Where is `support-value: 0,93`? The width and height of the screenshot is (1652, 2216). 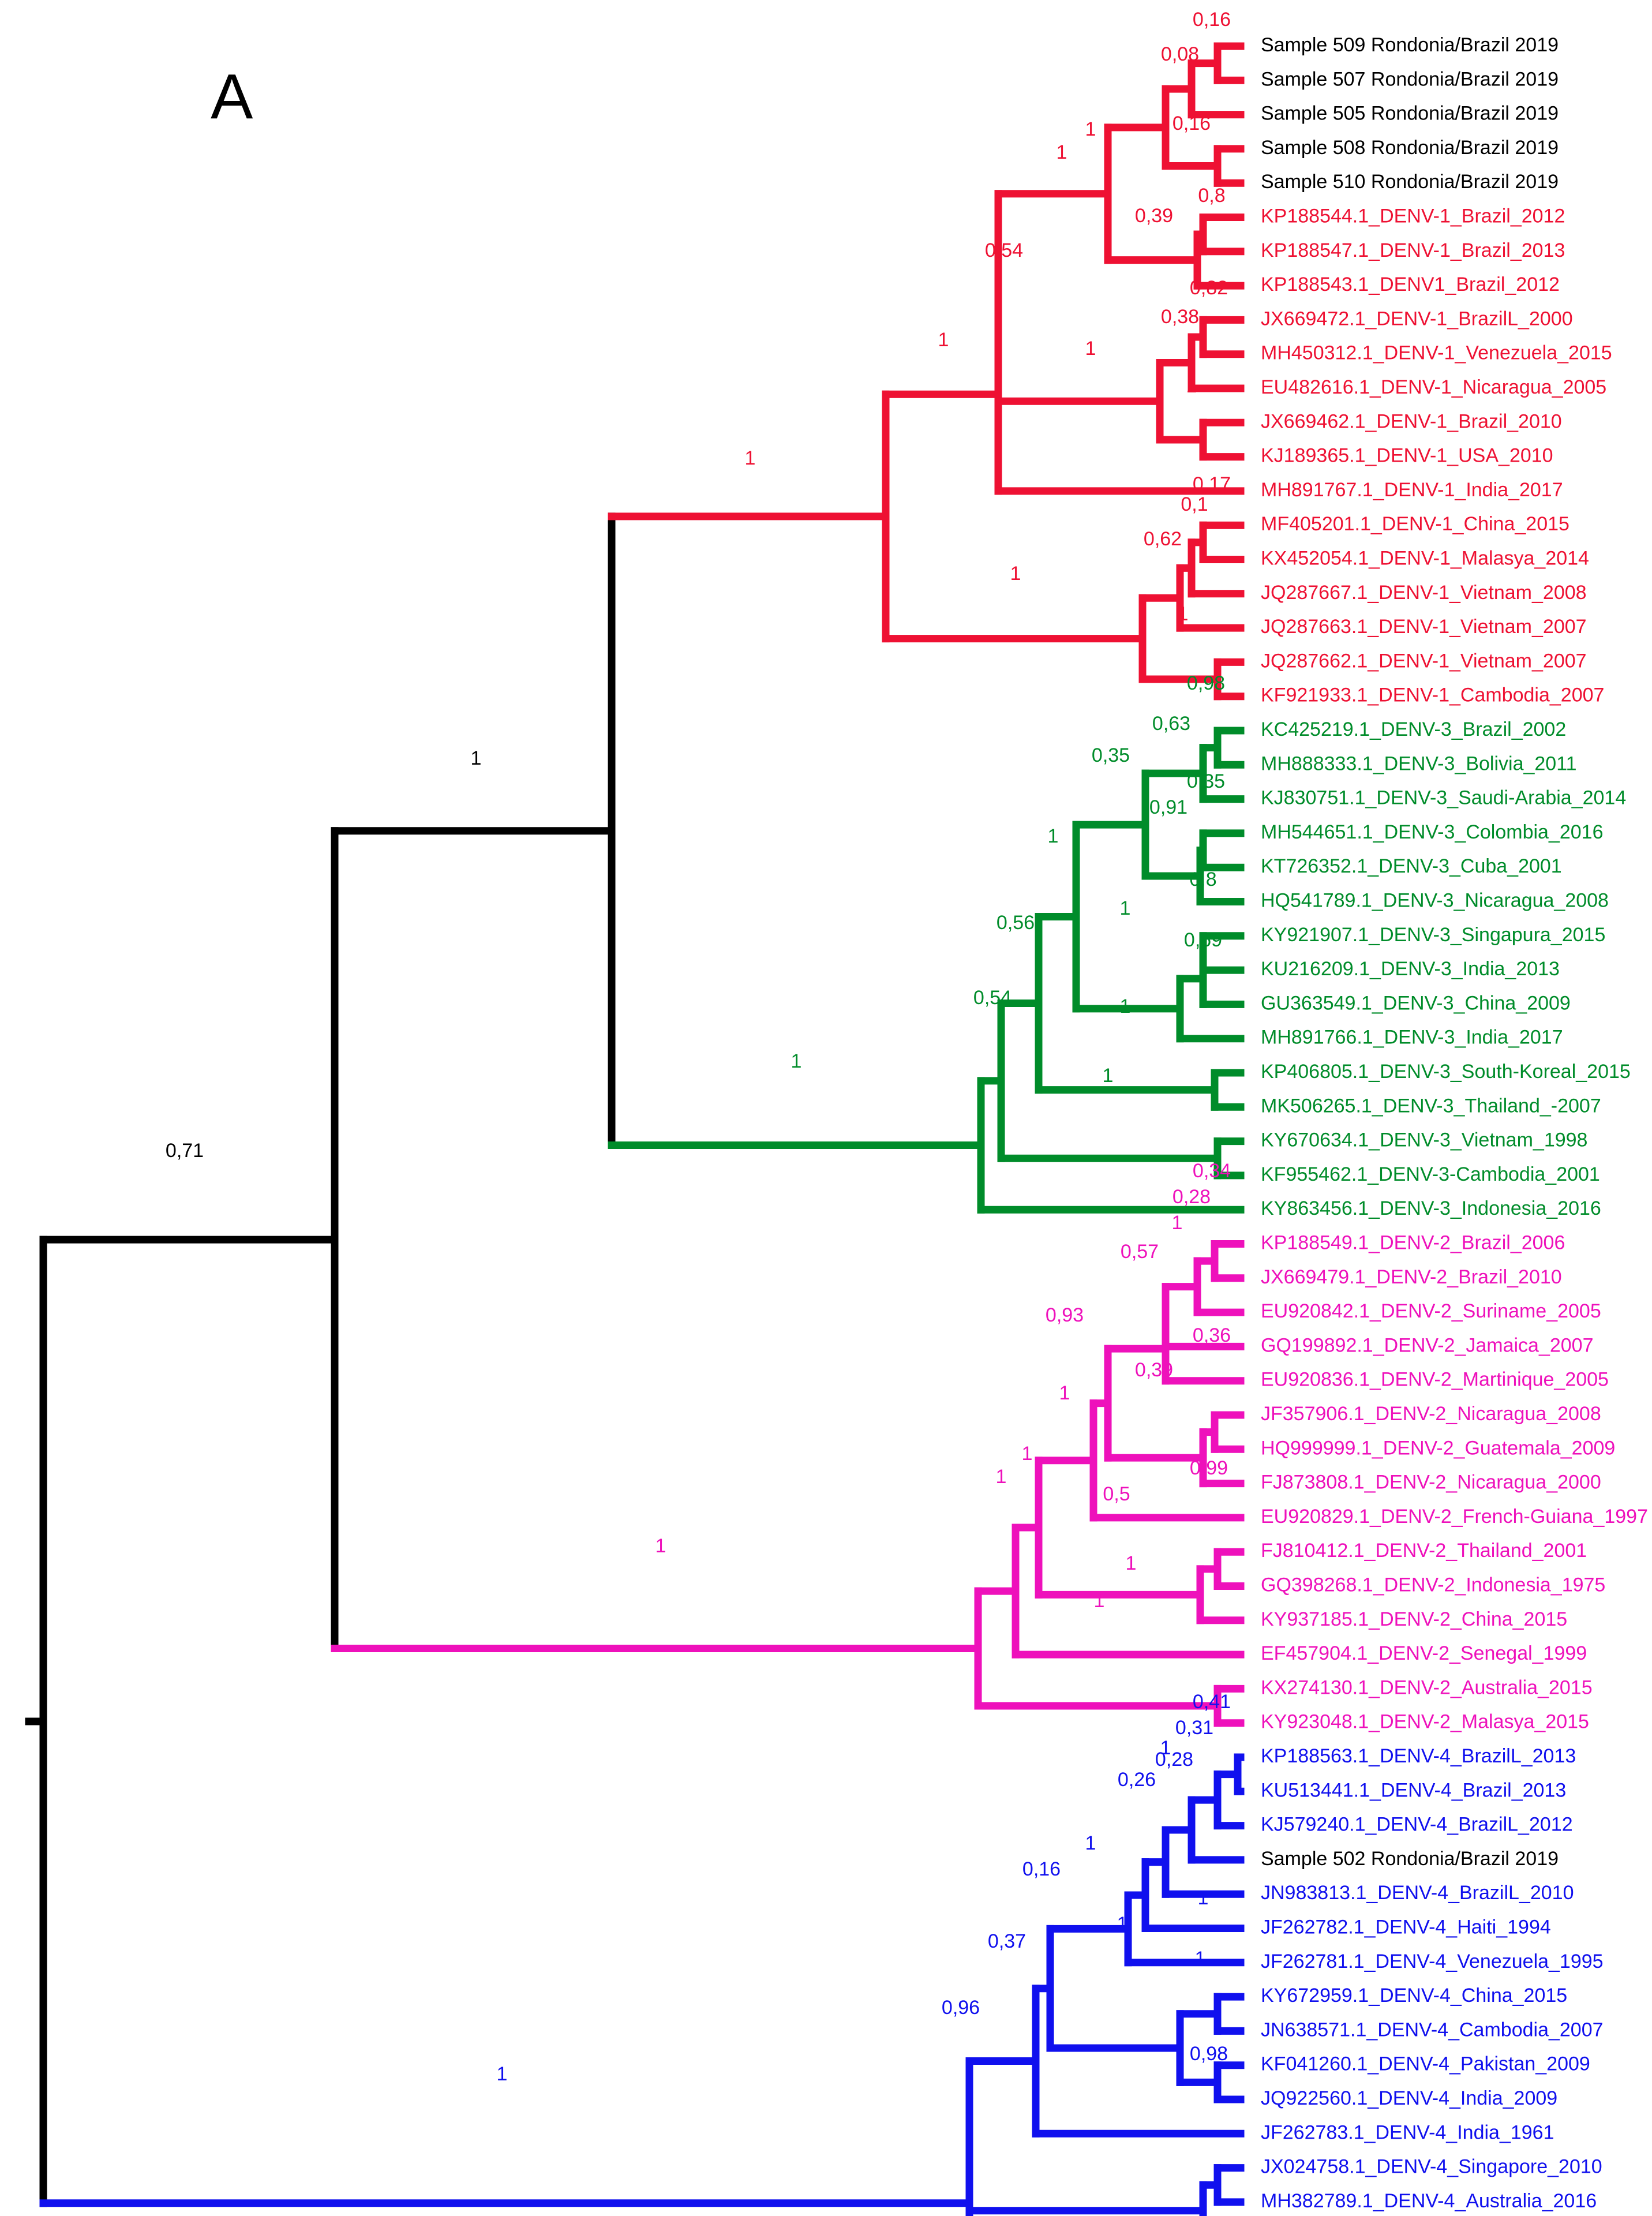 support-value: 0,93 is located at coordinates (1065, 1315).